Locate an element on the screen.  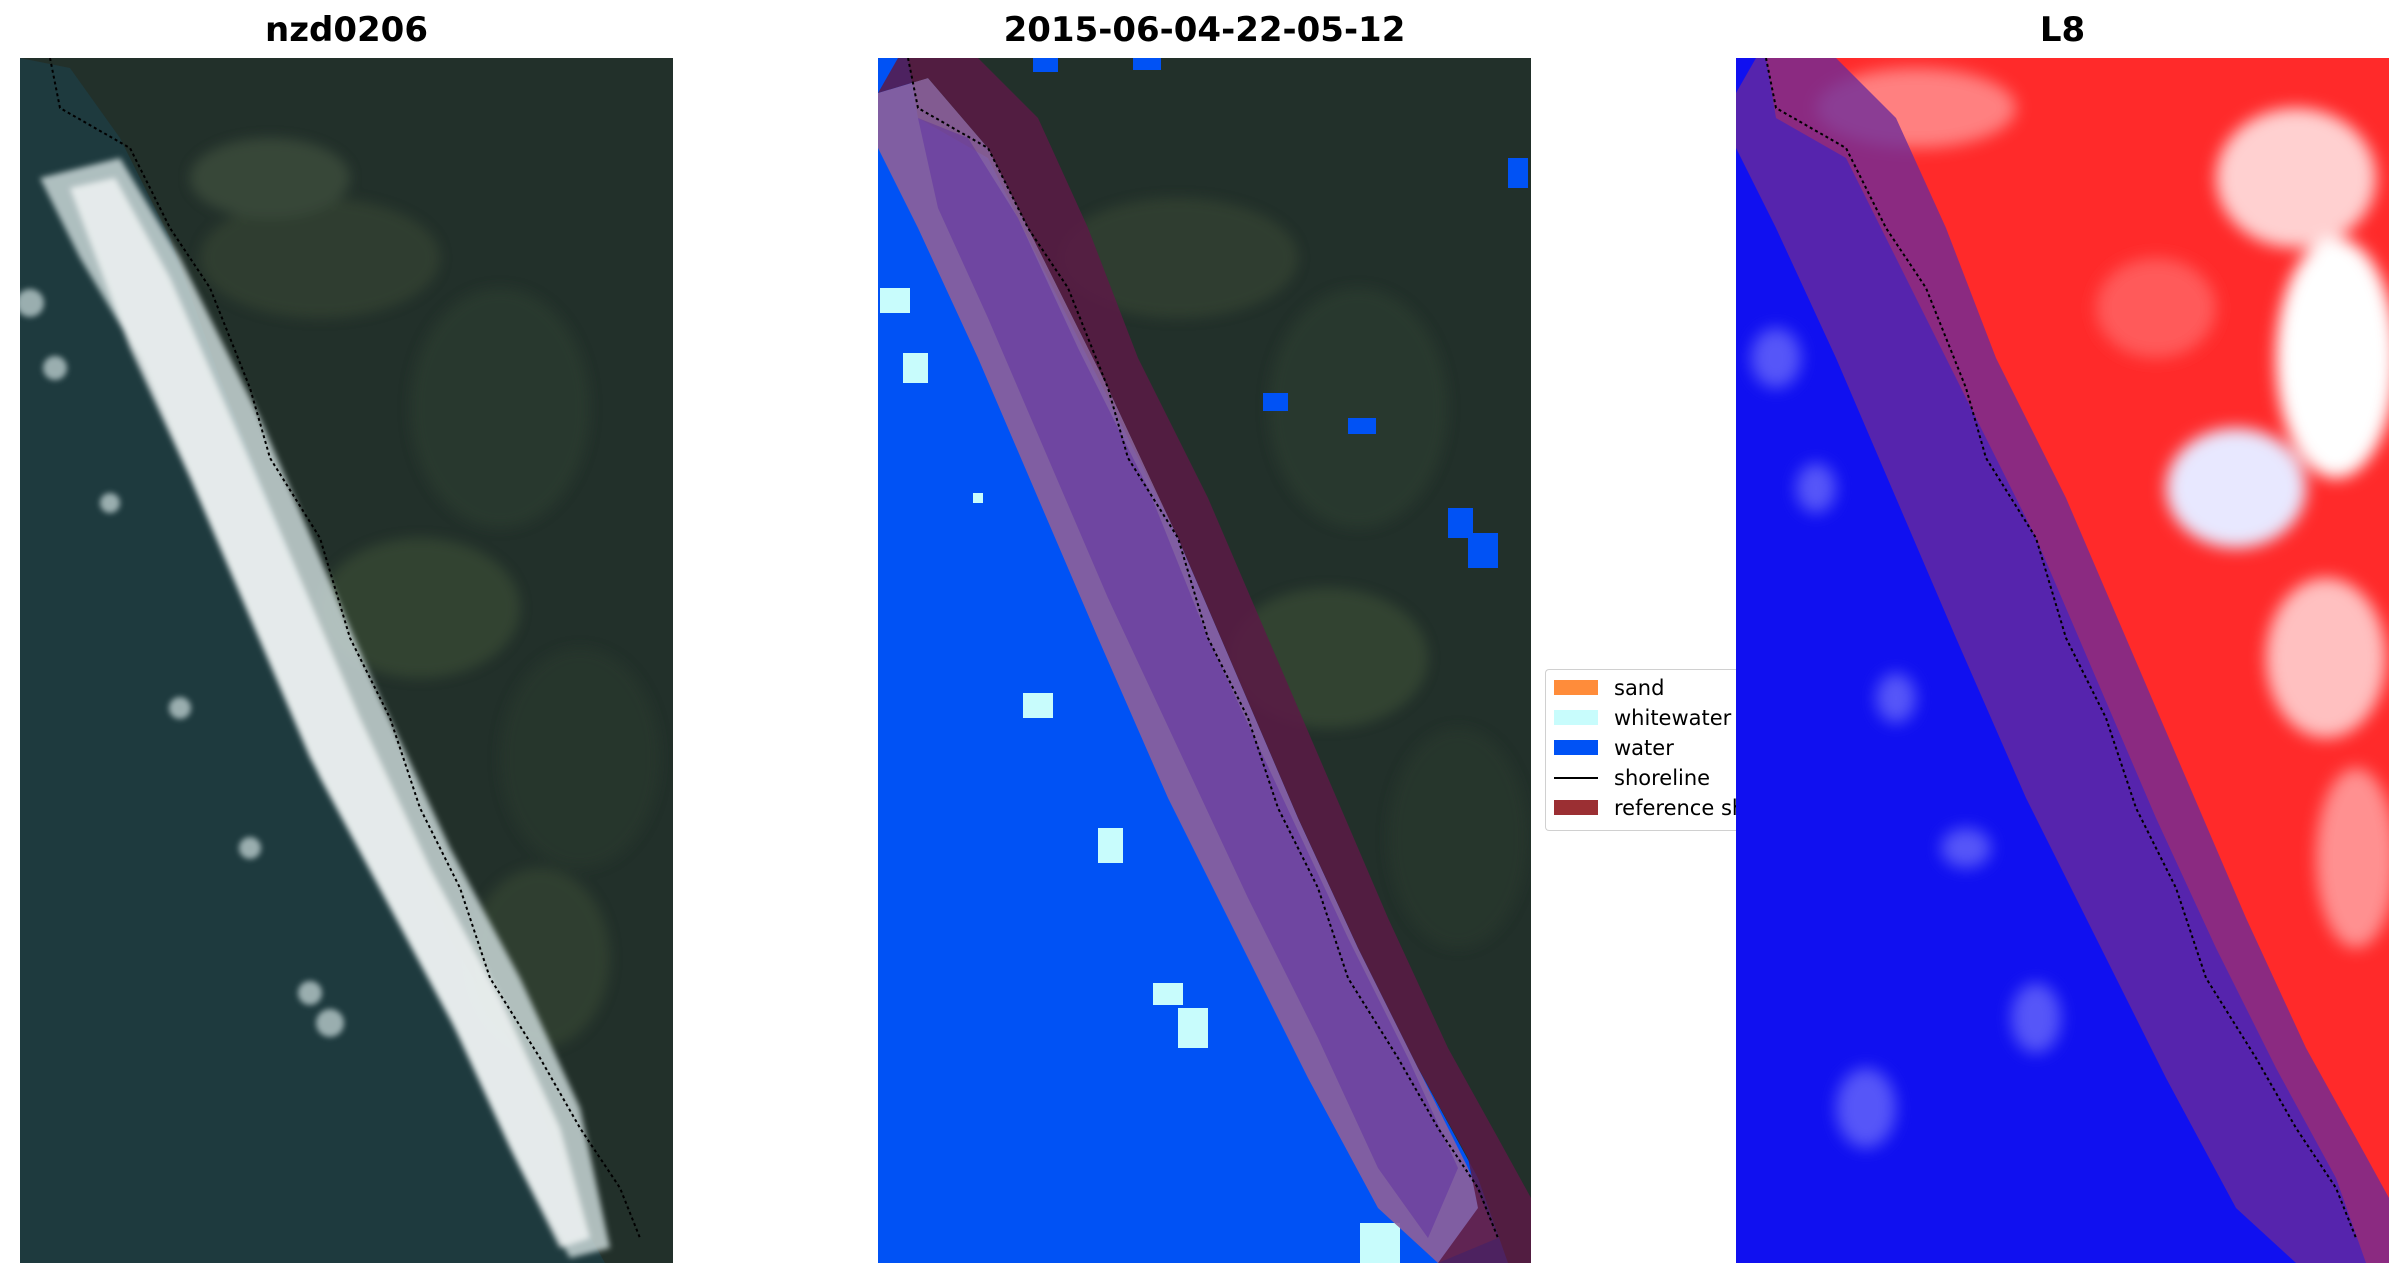
legend-item-reference-shoreline: reference shoreline buffer is located at coordinates (1646, 808).